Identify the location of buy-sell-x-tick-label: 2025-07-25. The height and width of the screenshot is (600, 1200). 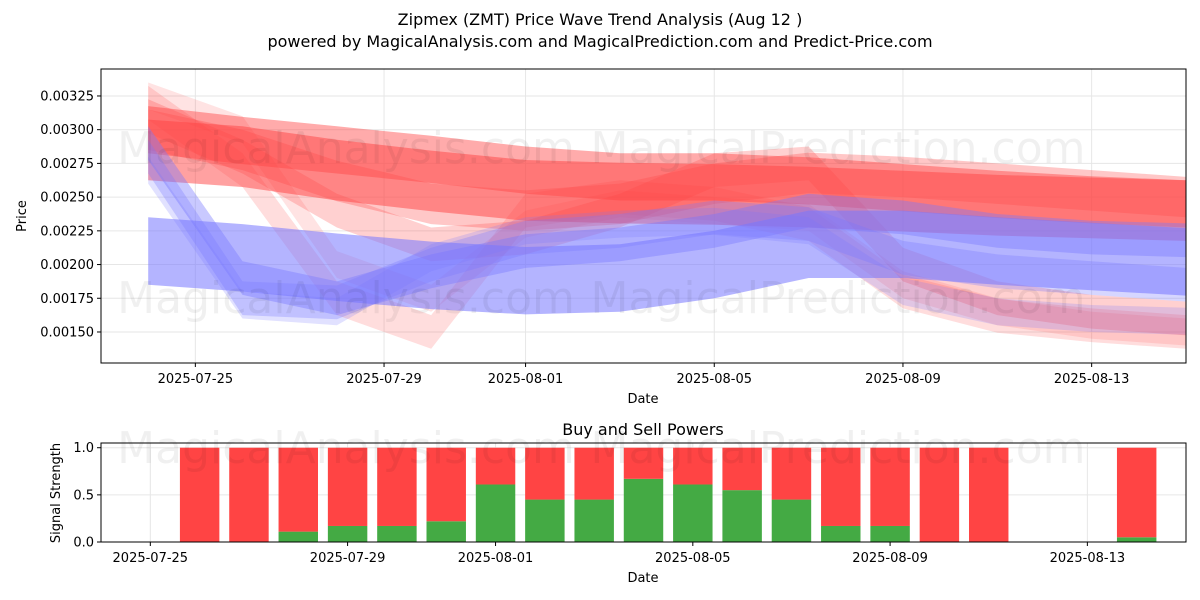
(151, 558).